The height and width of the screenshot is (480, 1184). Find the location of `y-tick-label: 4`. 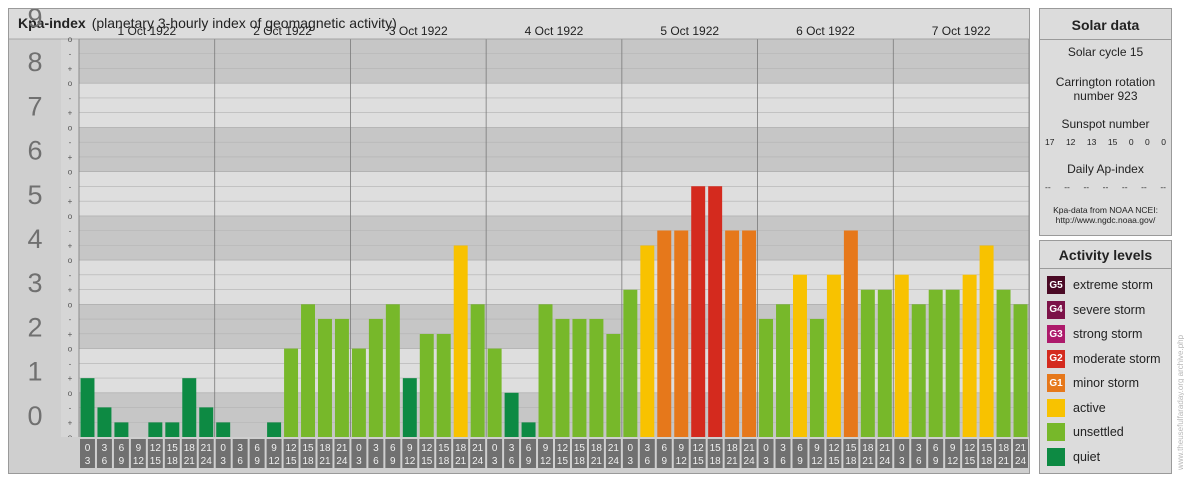

y-tick-label: 4 is located at coordinates (34, 239).